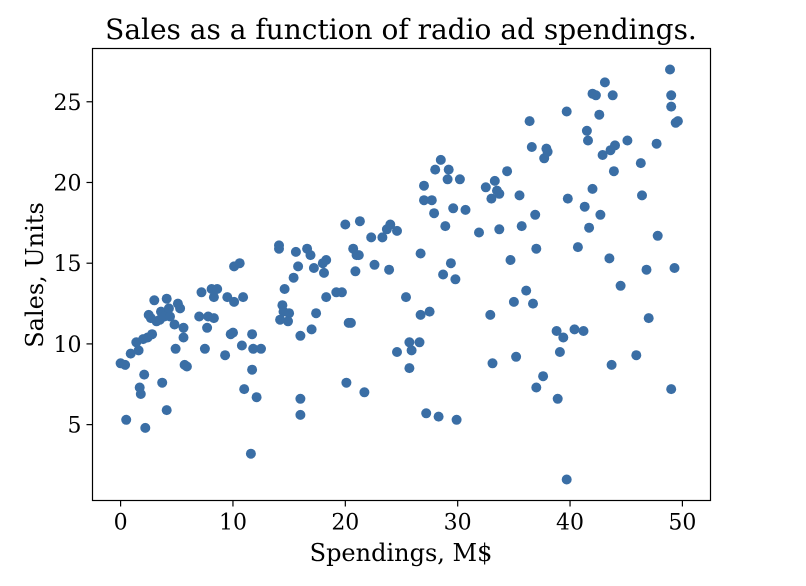 This screenshot has width=806, height=586. Describe the element at coordinates (345, 523) in the screenshot. I see `x-tick-label: 20` at that location.